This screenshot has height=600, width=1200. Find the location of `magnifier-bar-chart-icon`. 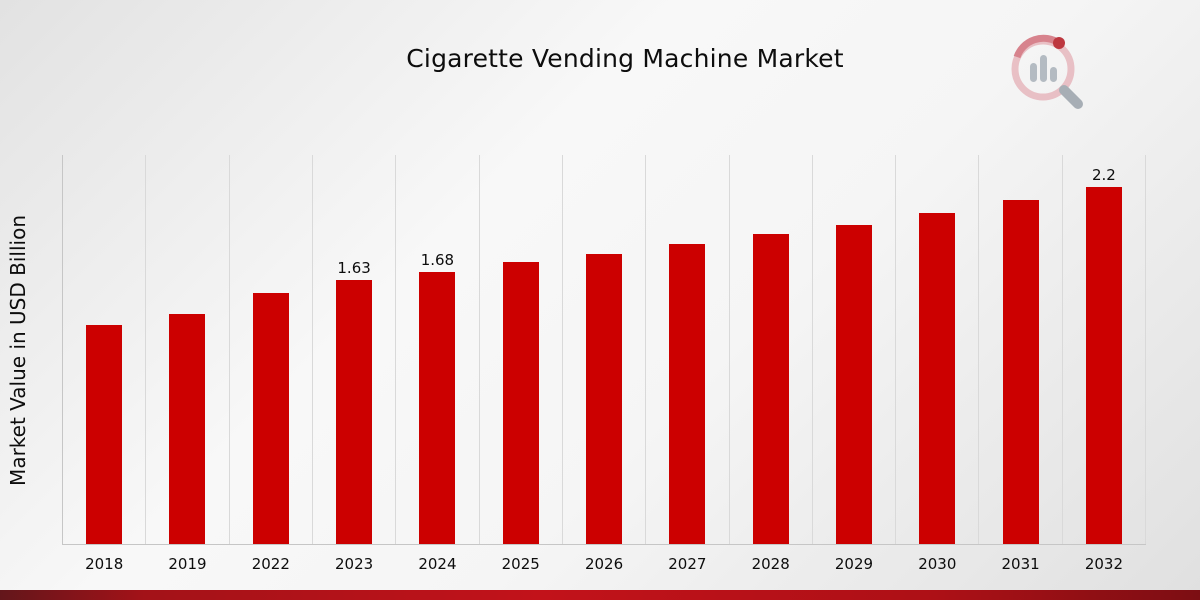

magnifier-bar-chart-icon is located at coordinates (1047, 71).